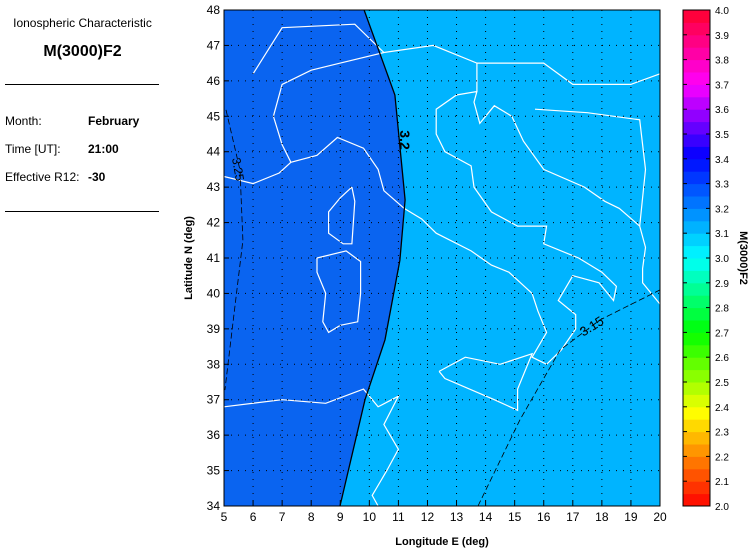  Describe the element at coordinates (214, 258) in the screenshot. I see `y-tick-label: 41` at that location.